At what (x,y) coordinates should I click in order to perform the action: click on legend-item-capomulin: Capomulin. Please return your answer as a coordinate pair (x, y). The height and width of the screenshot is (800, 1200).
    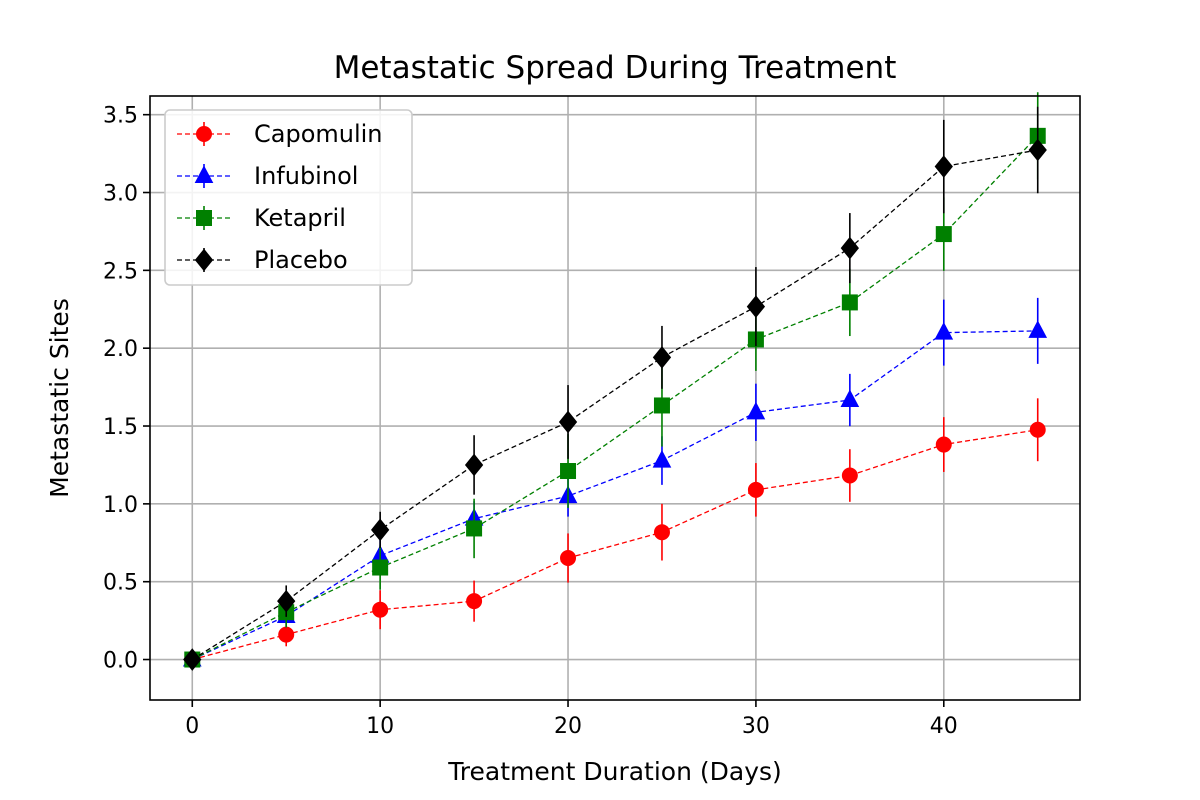
    Looking at the image, I should click on (280, 134).